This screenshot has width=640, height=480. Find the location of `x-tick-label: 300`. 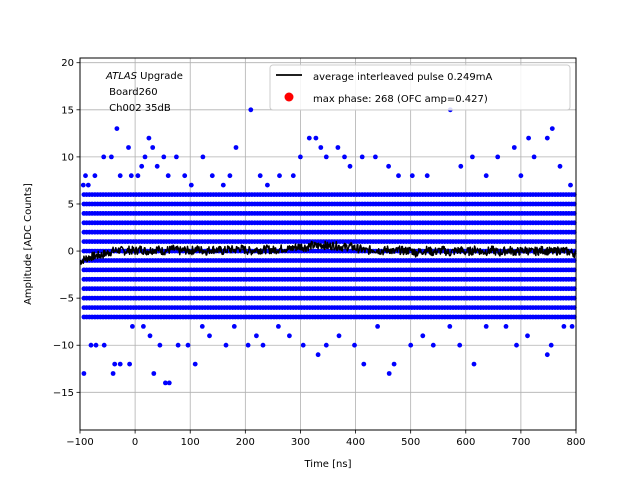

x-tick-label: 300 is located at coordinates (300, 442).